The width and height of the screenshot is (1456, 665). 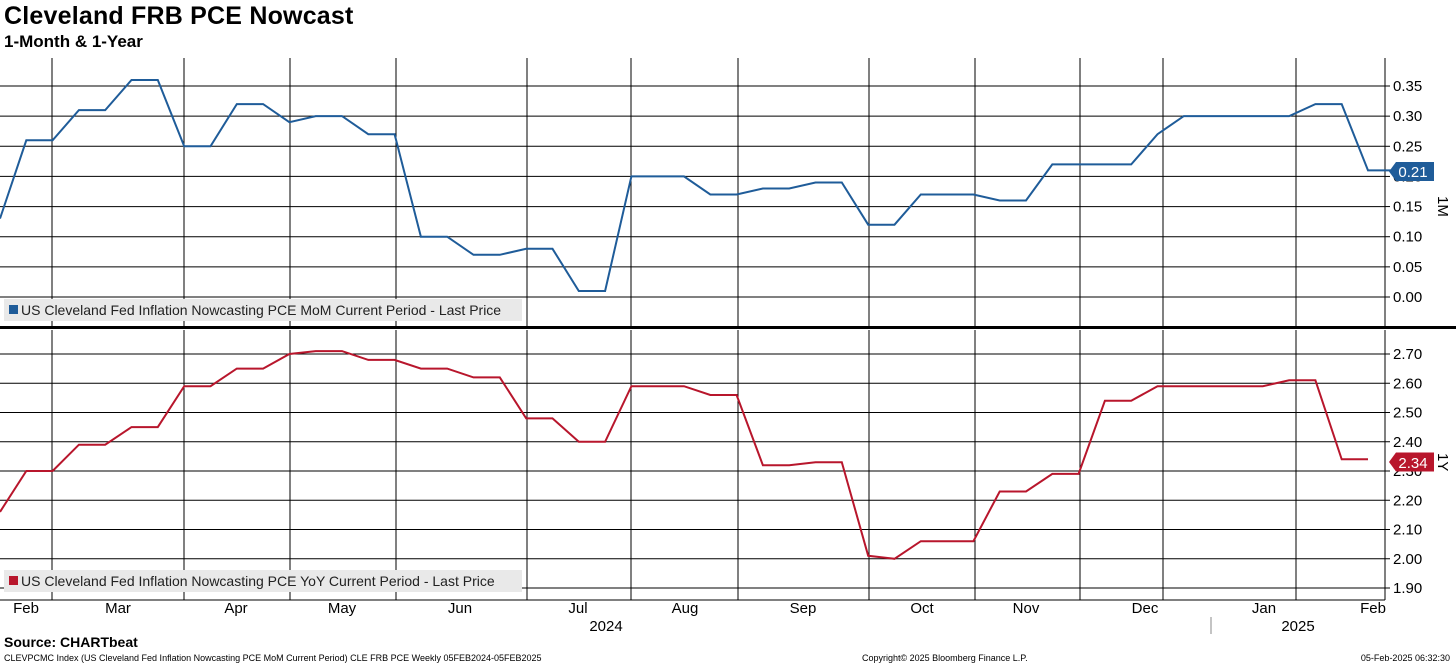 What do you see at coordinates (1407, 588) in the screenshot?
I see `y-tick-label: 1.90` at bounding box center [1407, 588].